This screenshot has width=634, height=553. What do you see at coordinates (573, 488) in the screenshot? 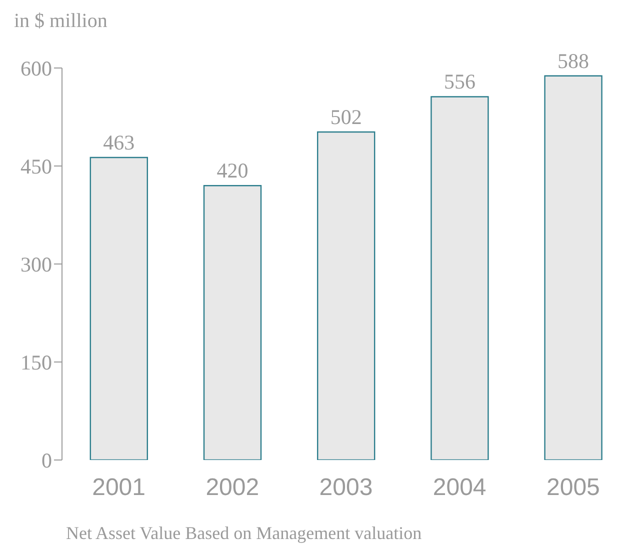
I see `x-tick-label: 2005` at bounding box center [573, 488].